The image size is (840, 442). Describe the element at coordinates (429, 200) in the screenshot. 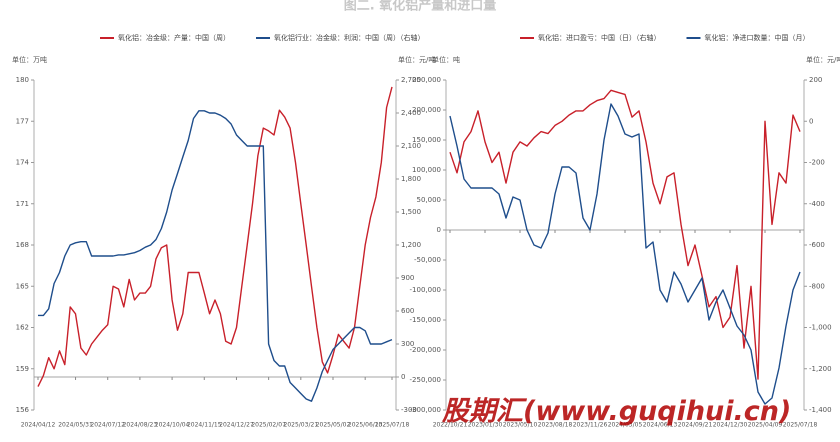

I see `y-tick-label: 50,000` at that location.